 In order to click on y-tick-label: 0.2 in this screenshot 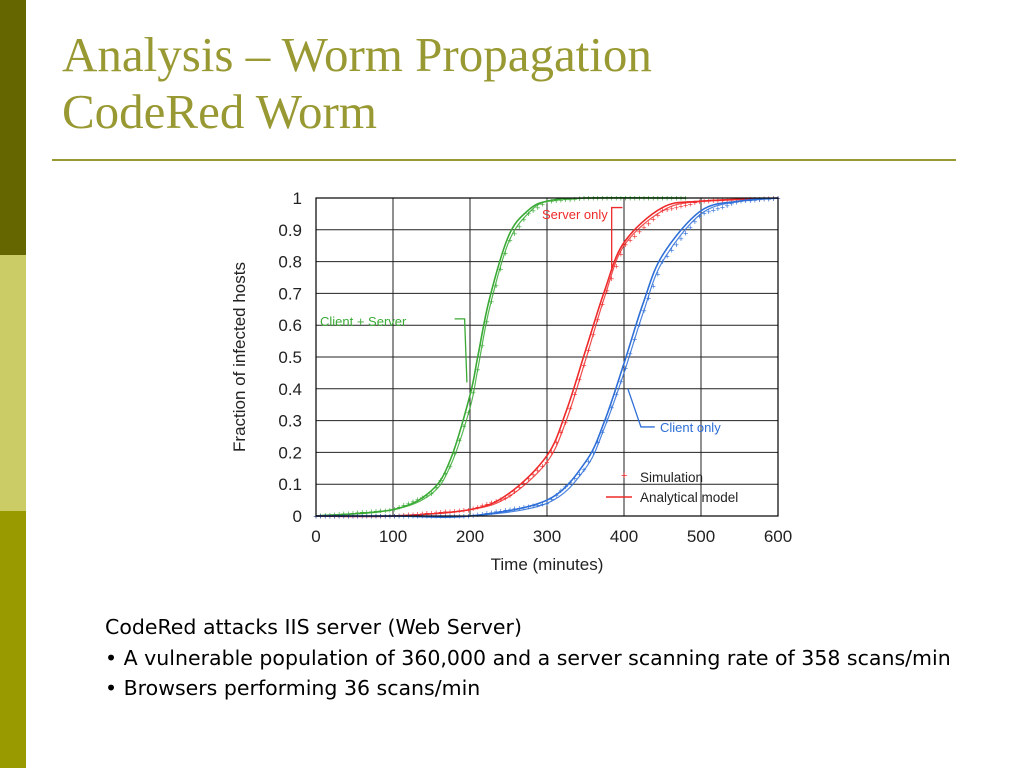, I will do `click(290, 452)`.